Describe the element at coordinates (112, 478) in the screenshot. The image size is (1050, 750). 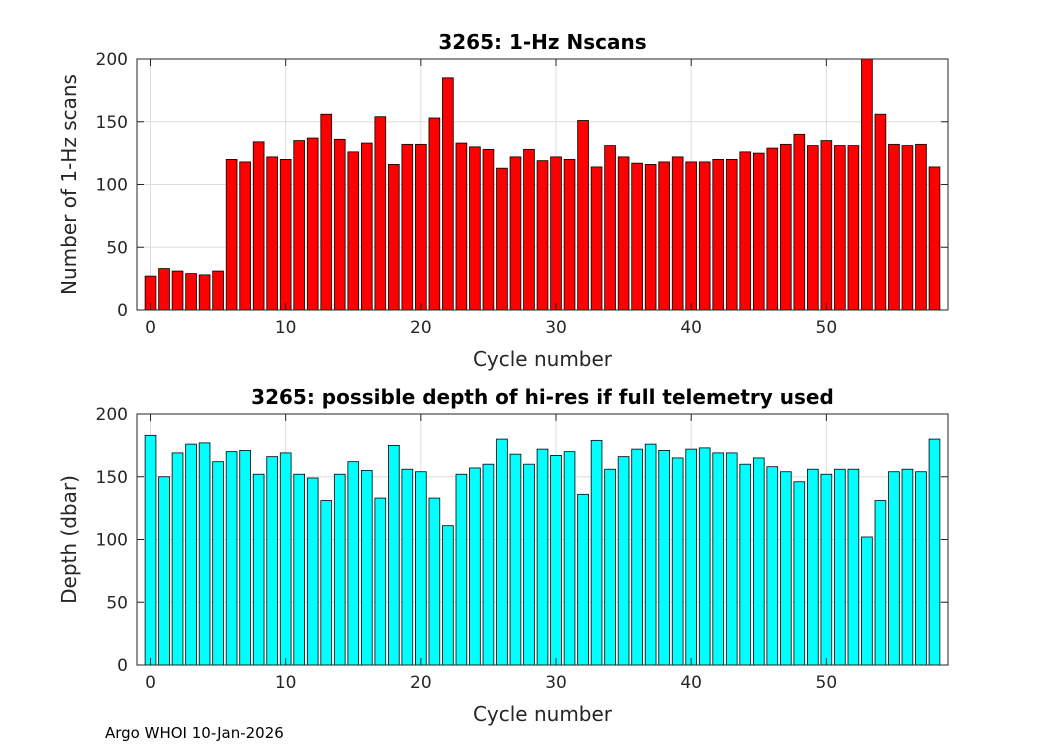
I see `y-tick-label: 150` at that location.